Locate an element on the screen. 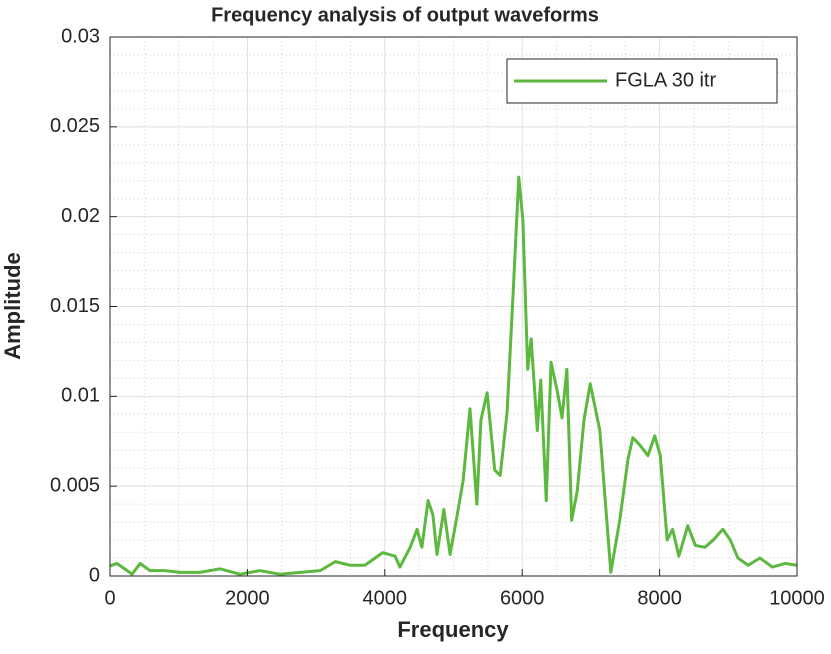 The image size is (831, 654). chart-title: Frequency analysis of output waveforms is located at coordinates (405, 15).